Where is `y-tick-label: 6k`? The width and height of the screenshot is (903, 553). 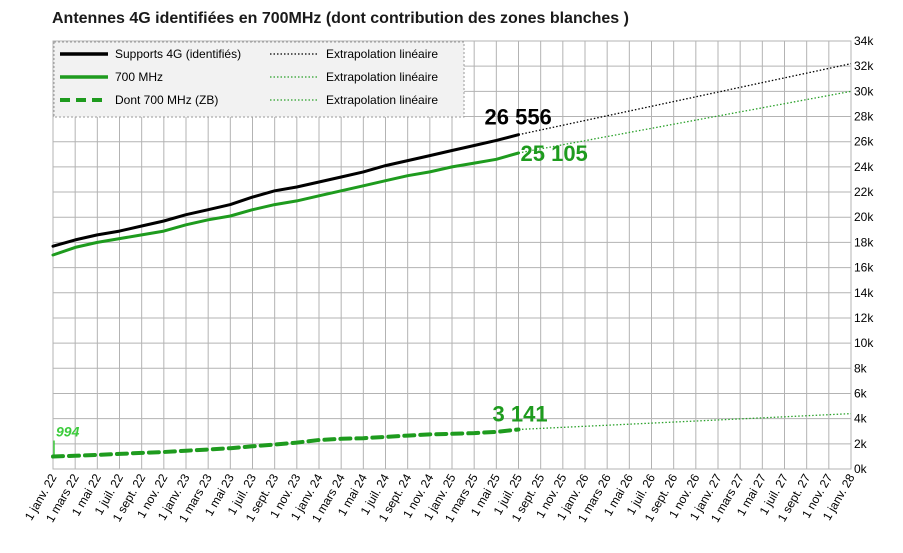
y-tick-label: 6k is located at coordinates (861, 393).